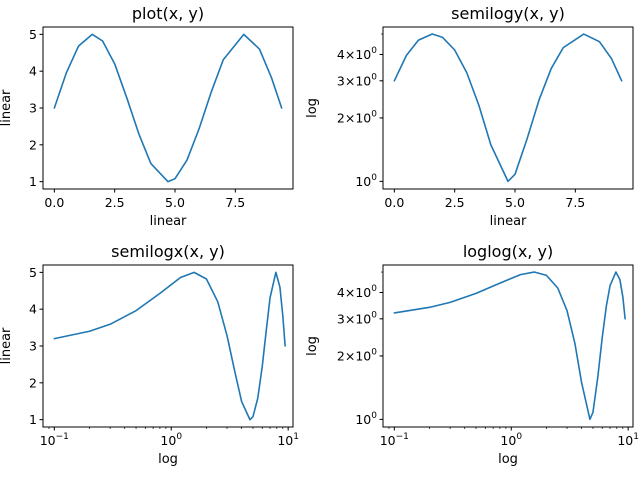 The height and width of the screenshot is (480, 640). What do you see at coordinates (168, 251) in the screenshot?
I see `subplot-title: semilogx(x, y)` at bounding box center [168, 251].